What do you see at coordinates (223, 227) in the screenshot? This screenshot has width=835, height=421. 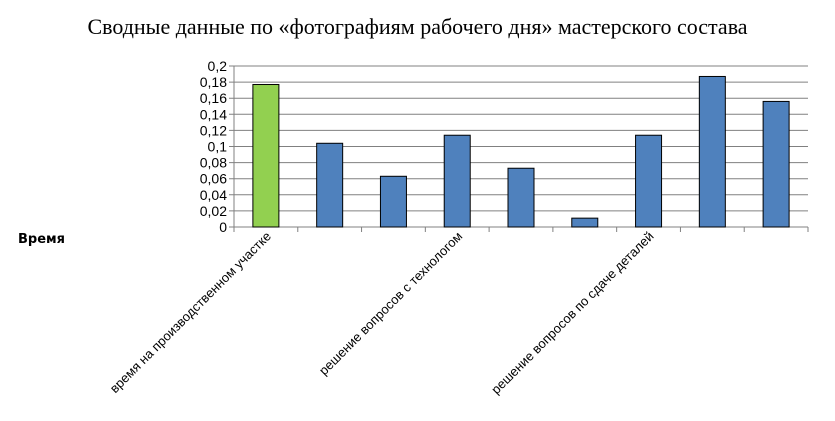 I see `y-tick-label: 0` at bounding box center [223, 227].